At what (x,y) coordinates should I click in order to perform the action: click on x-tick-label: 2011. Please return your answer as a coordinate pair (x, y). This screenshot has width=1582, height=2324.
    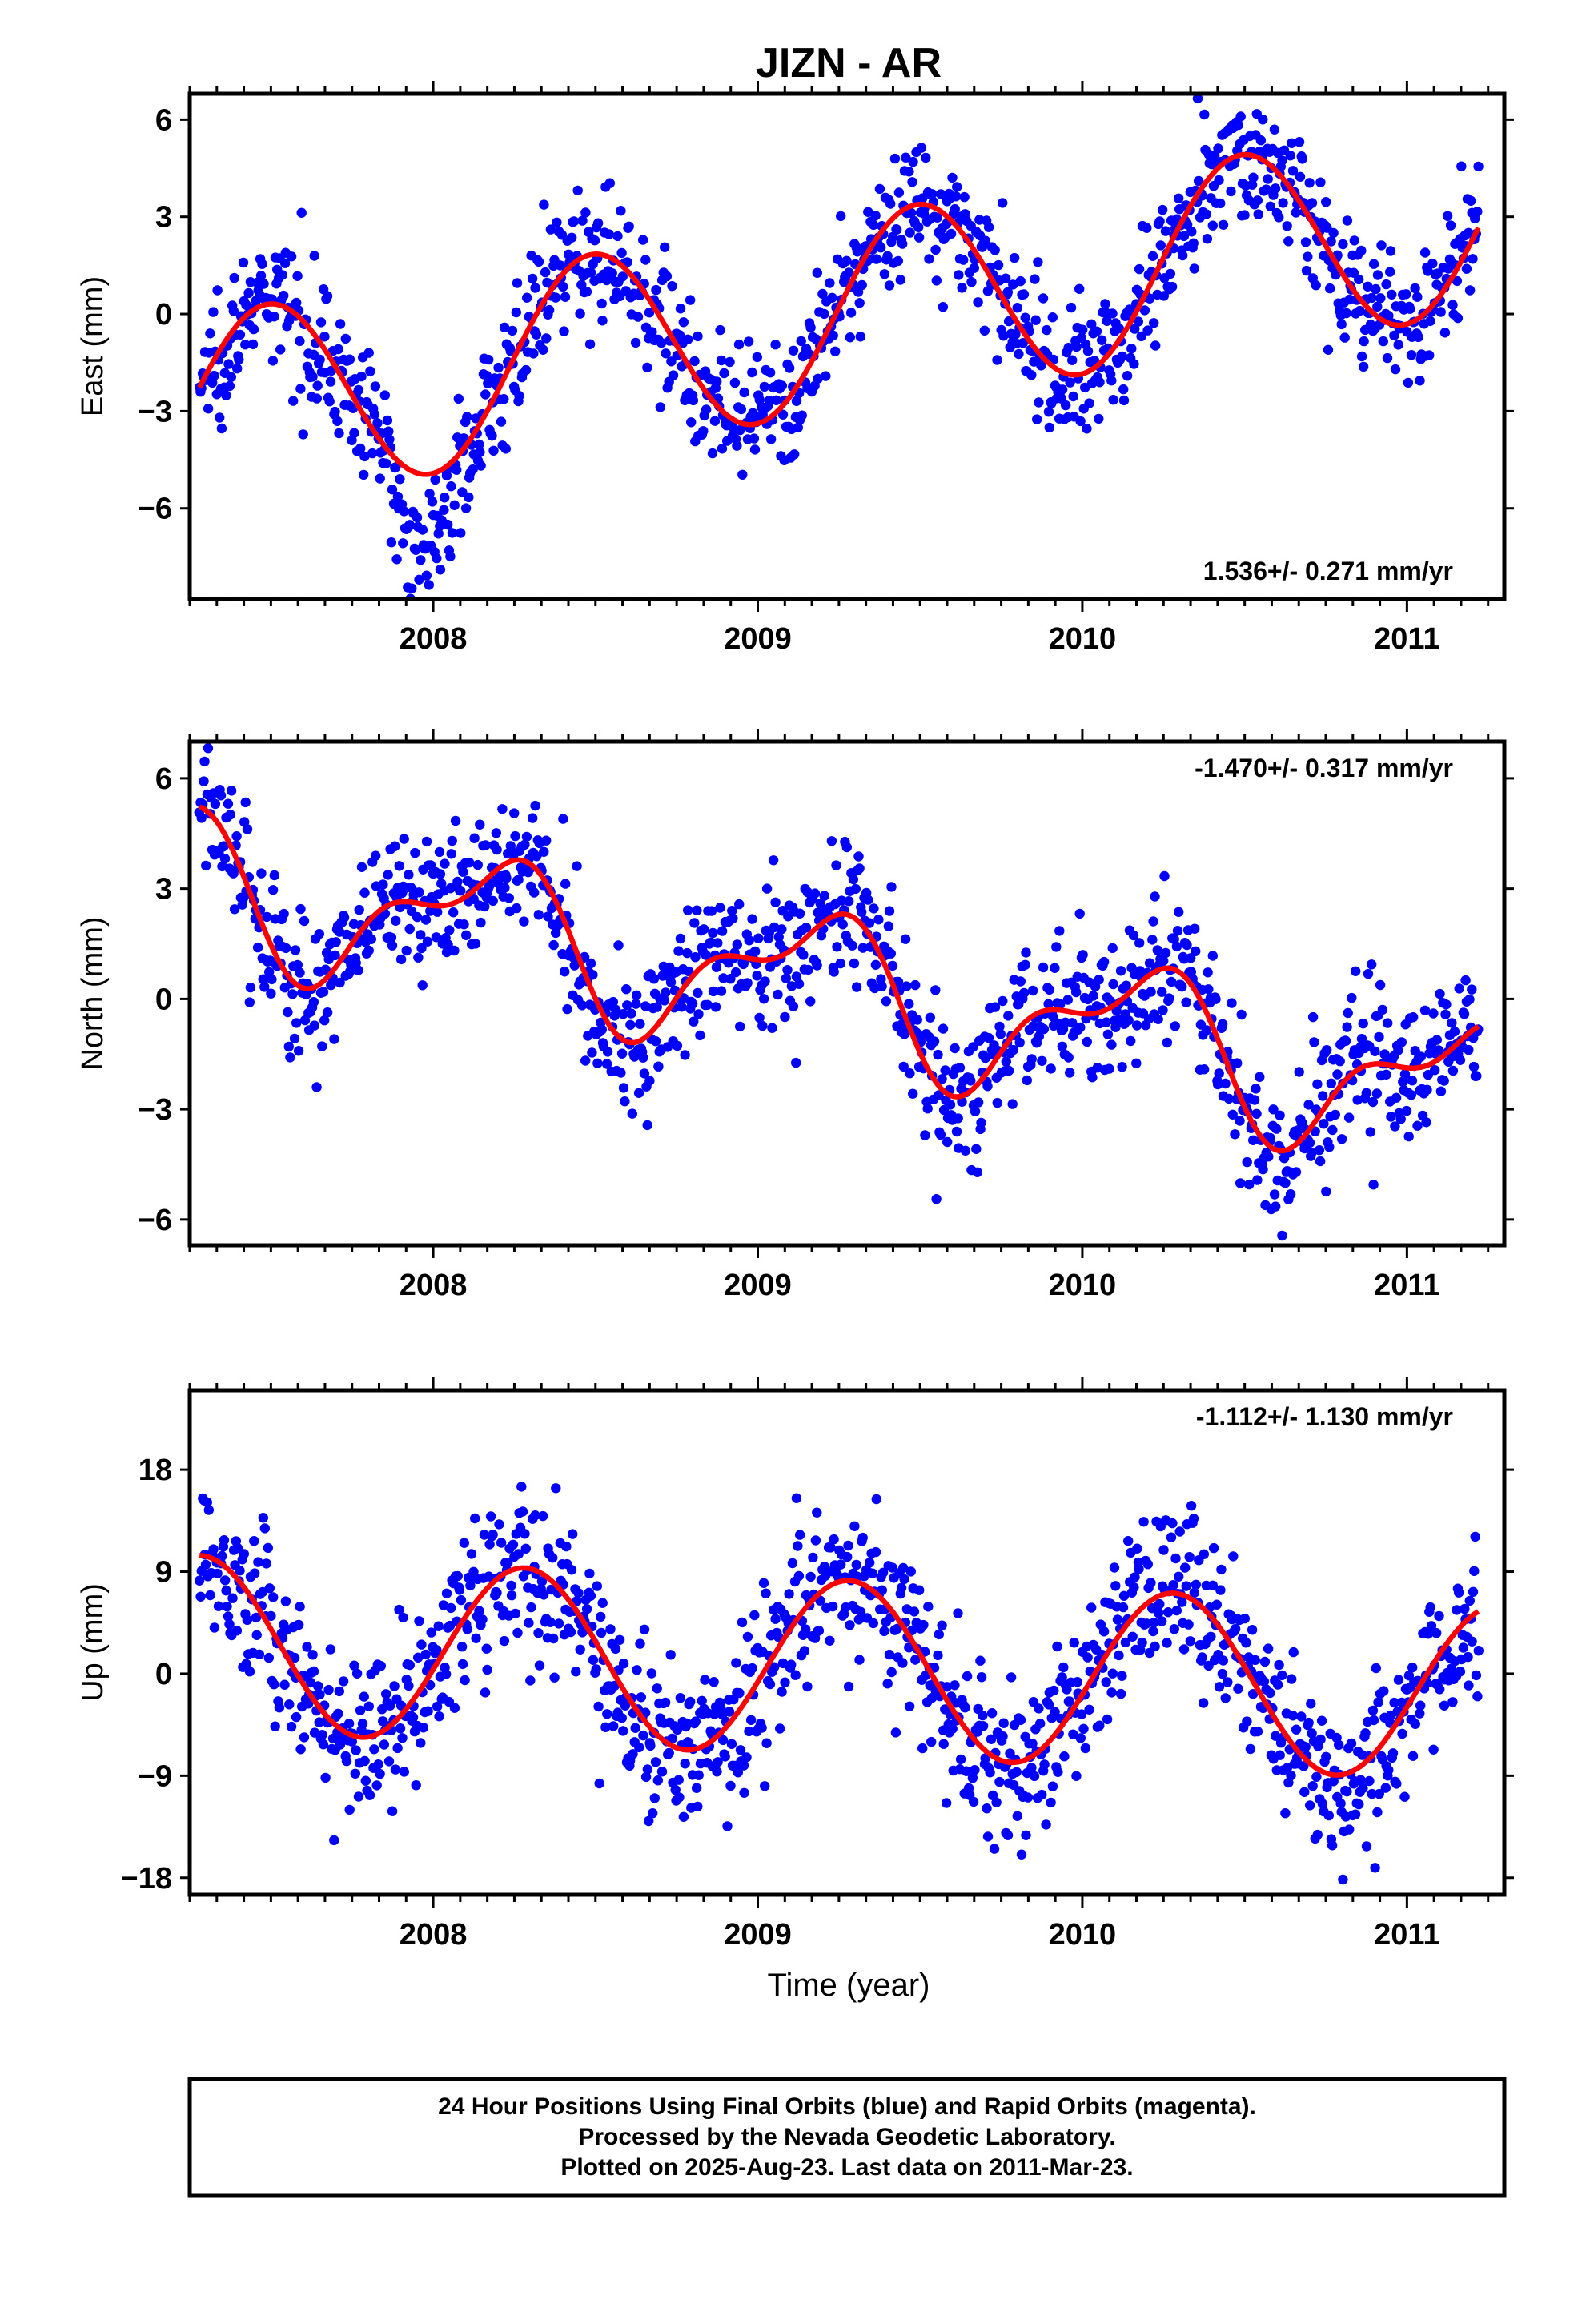
    Looking at the image, I should click on (1407, 639).